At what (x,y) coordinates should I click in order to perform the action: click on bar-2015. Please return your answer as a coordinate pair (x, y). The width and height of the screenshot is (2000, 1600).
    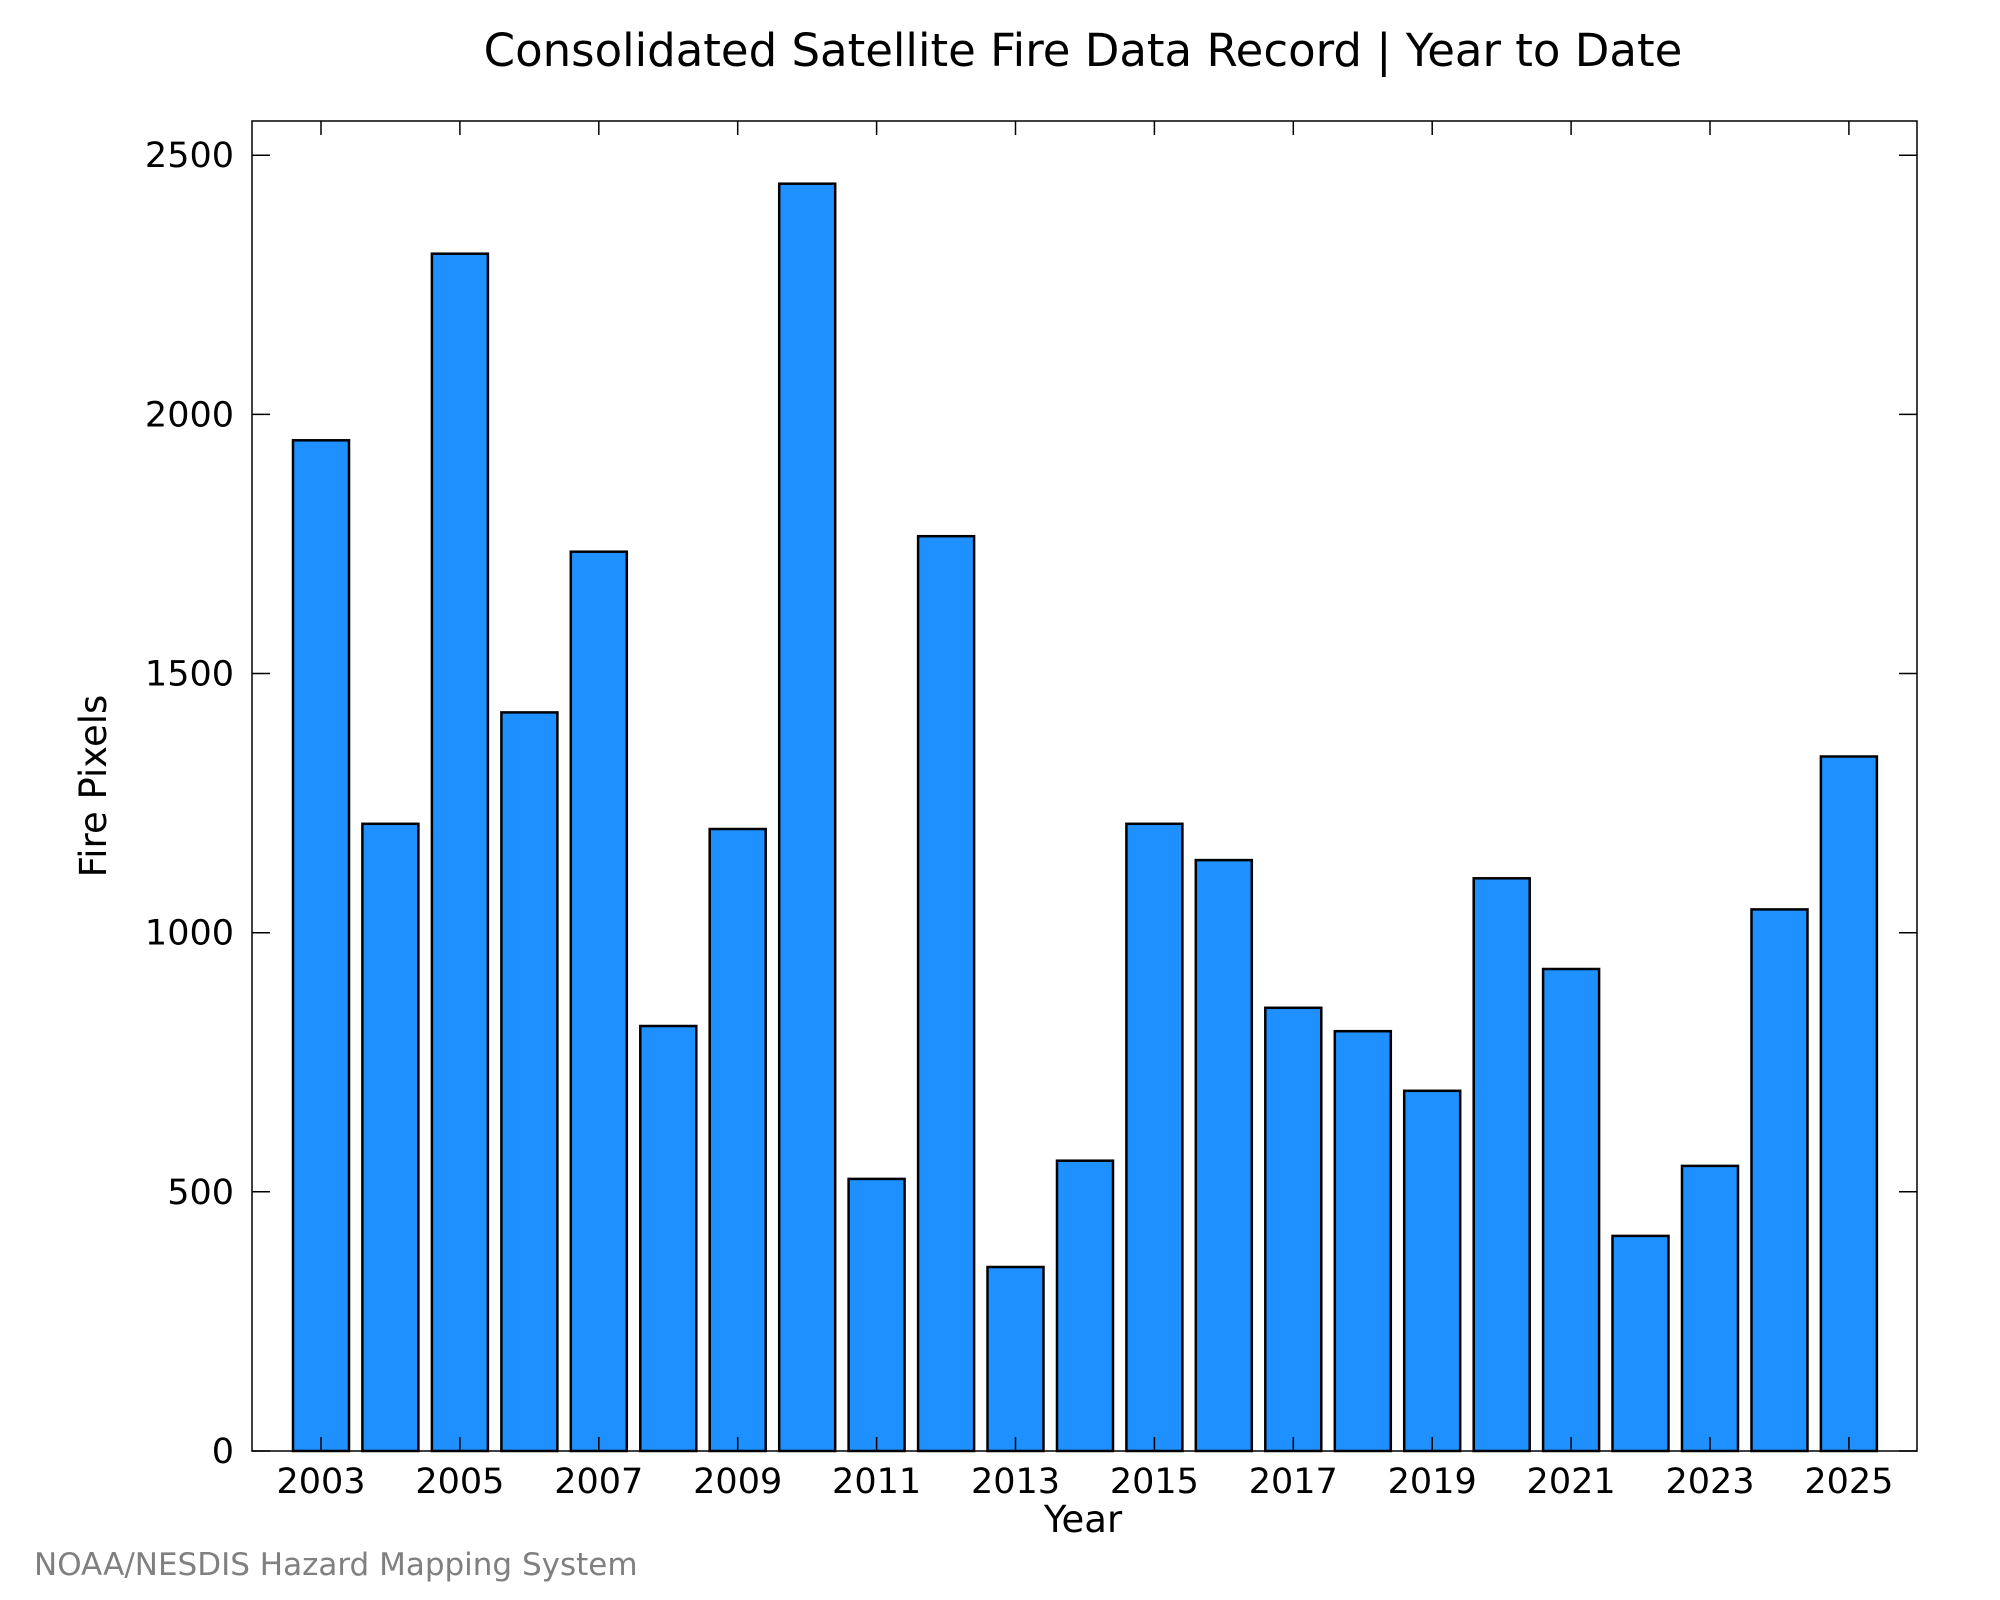
    Looking at the image, I should click on (1154, 1137).